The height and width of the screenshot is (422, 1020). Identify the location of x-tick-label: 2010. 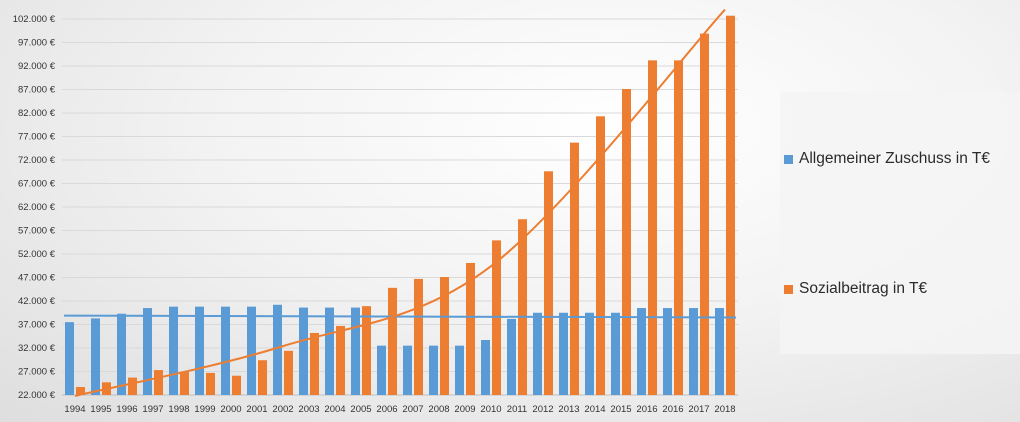
(490, 409).